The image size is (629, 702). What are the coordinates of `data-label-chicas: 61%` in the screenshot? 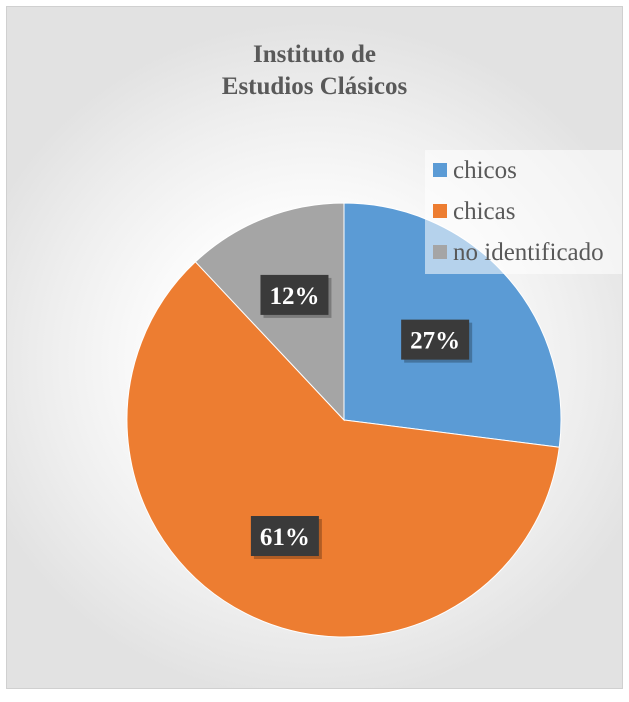 It's located at (286, 538).